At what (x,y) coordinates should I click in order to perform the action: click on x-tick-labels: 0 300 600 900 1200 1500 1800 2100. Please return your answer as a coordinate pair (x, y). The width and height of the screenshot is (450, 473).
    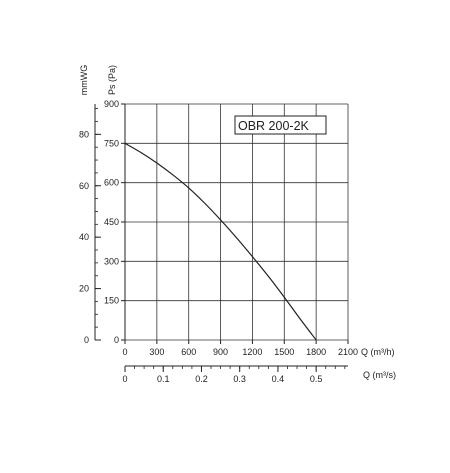
    Looking at the image, I should click on (240, 348).